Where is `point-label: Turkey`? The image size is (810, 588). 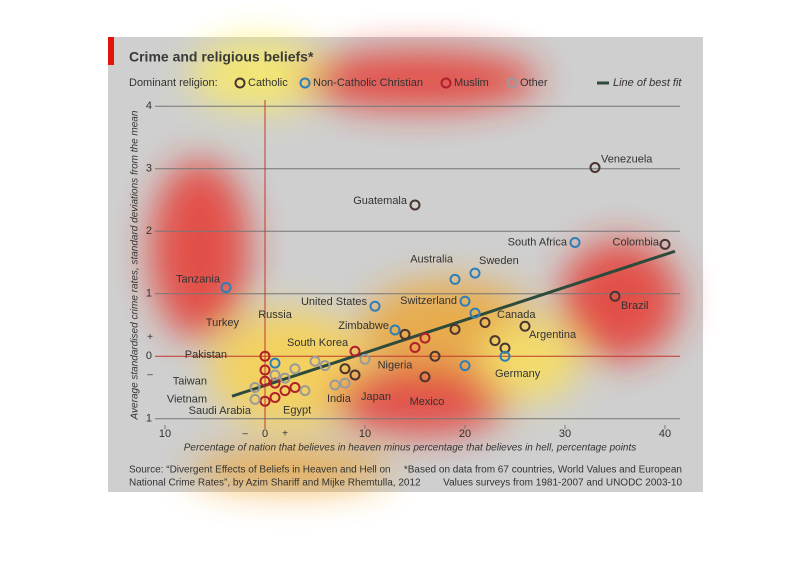
point-label: Turkey is located at coordinates (223, 323).